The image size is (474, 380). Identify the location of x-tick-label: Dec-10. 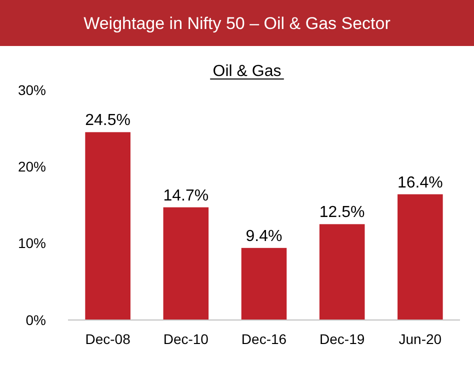
(186, 339).